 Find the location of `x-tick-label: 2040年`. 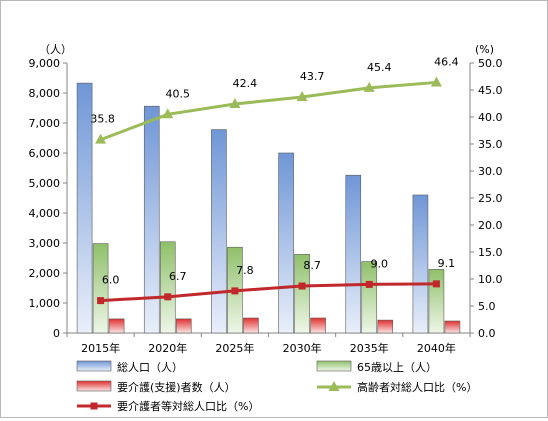

x-tick-label: 2040年 is located at coordinates (436, 348).